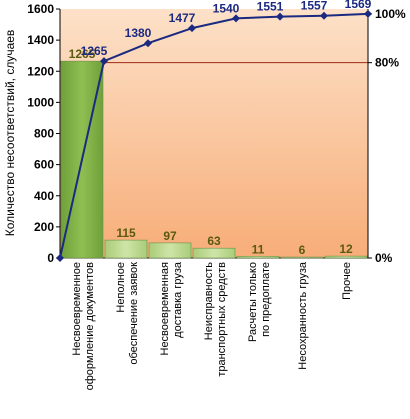 This screenshot has width=410, height=419. I want to click on y-tick-label: 1200, so click(40, 71).